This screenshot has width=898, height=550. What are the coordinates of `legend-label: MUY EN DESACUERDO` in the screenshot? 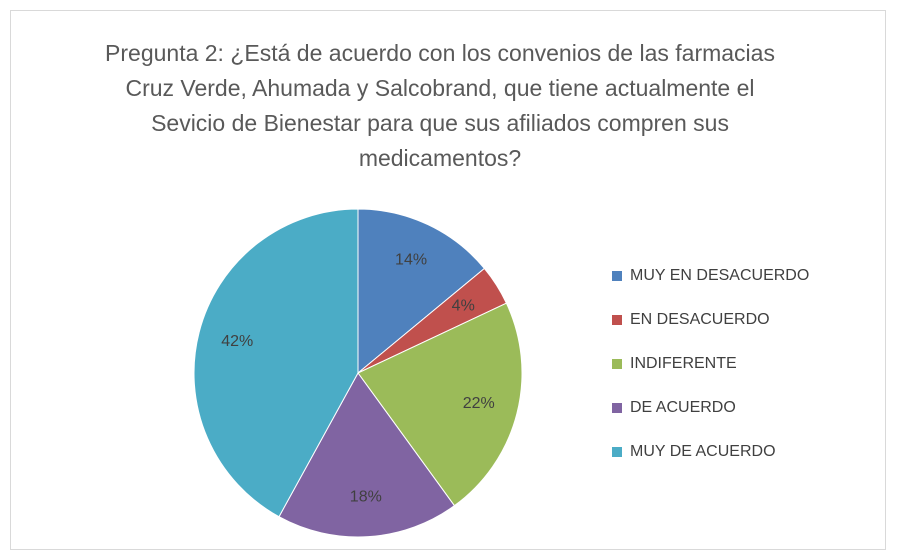 It's located at (719, 275).